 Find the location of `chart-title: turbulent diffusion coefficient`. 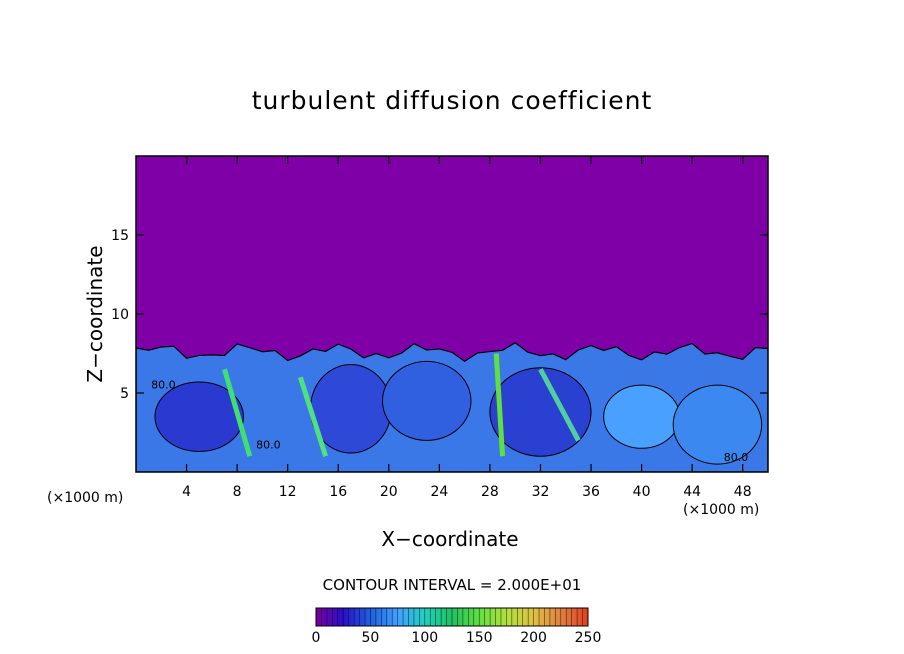

chart-title: turbulent diffusion coefficient is located at coordinates (452, 100).